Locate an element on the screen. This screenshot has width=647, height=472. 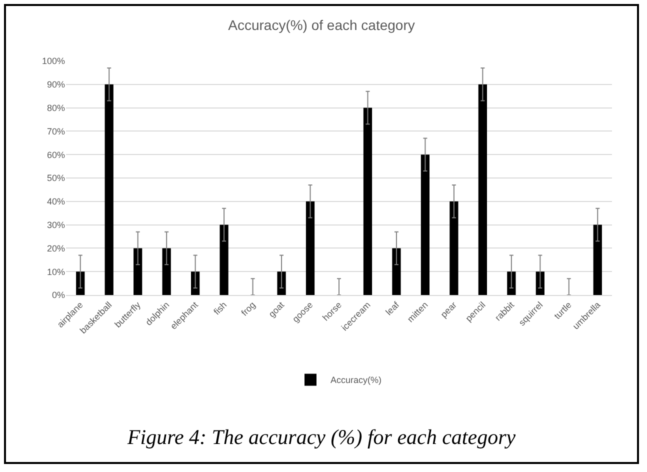
x-tick-label: leaf is located at coordinates (393, 308).